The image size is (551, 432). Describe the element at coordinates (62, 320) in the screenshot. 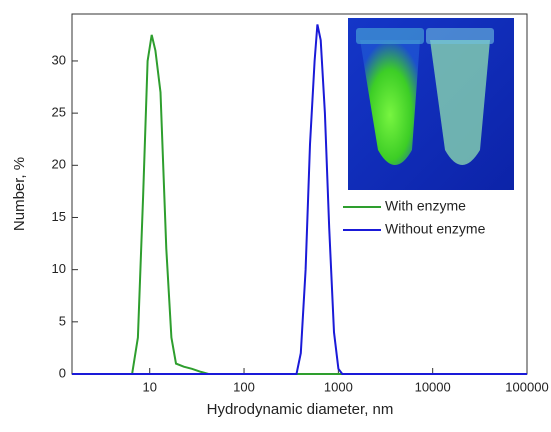

I see `y-tick-label: 5` at that location.